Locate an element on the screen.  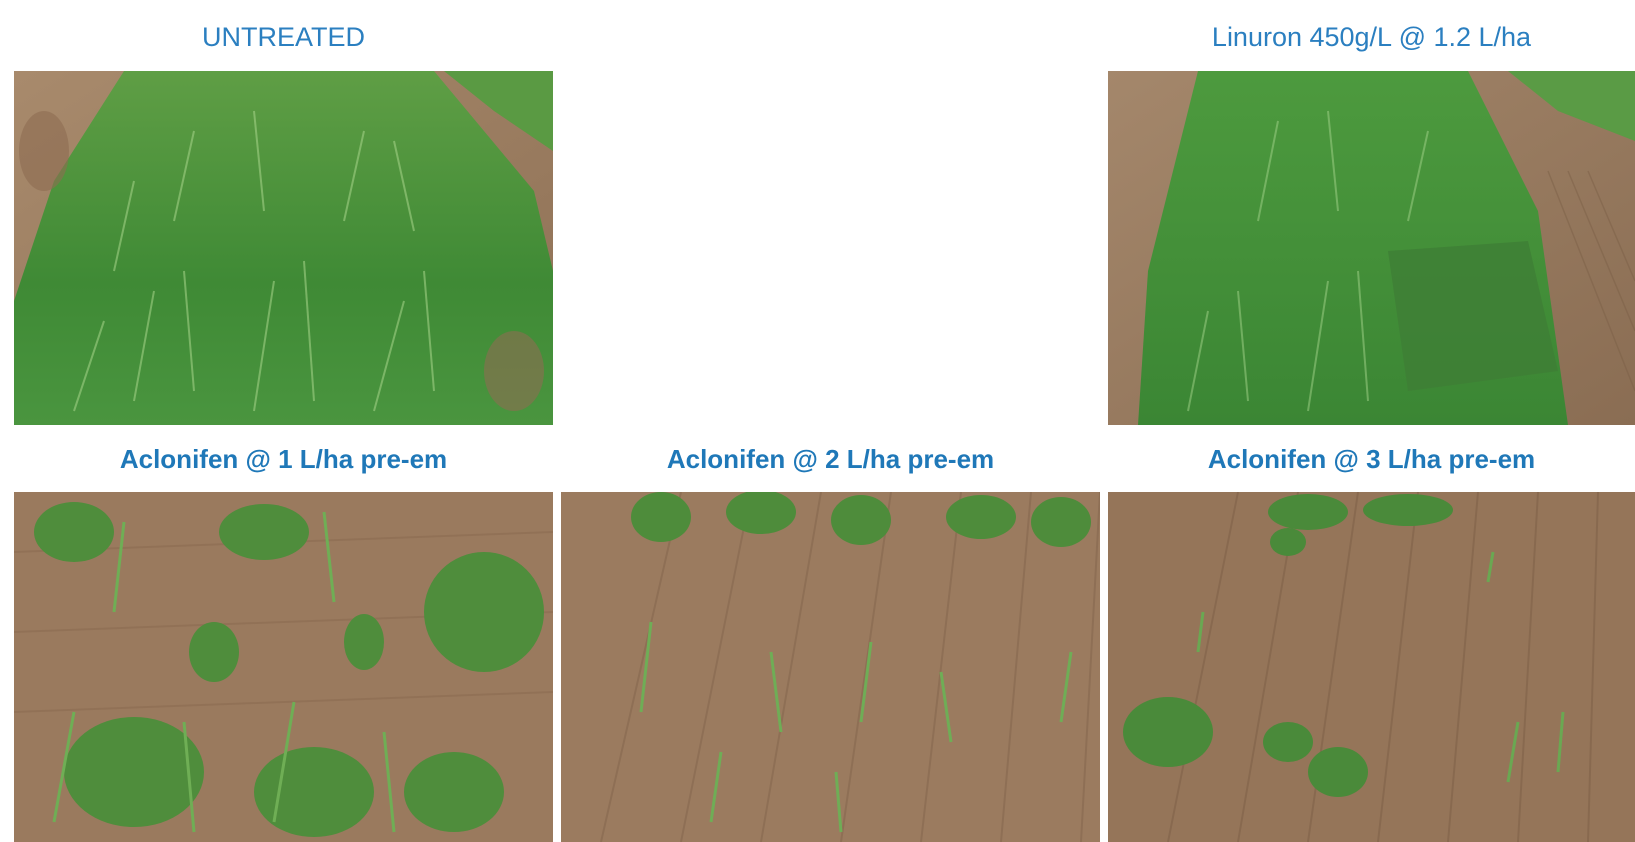
photo-aclonifen-1-plot is located at coordinates (283, 667).